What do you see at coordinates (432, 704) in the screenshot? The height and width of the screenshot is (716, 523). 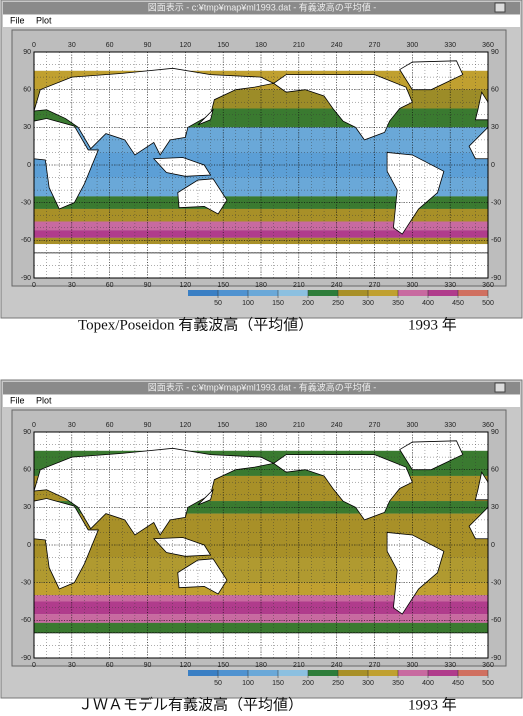 I see `caption-year: 1993 年` at bounding box center [432, 704].